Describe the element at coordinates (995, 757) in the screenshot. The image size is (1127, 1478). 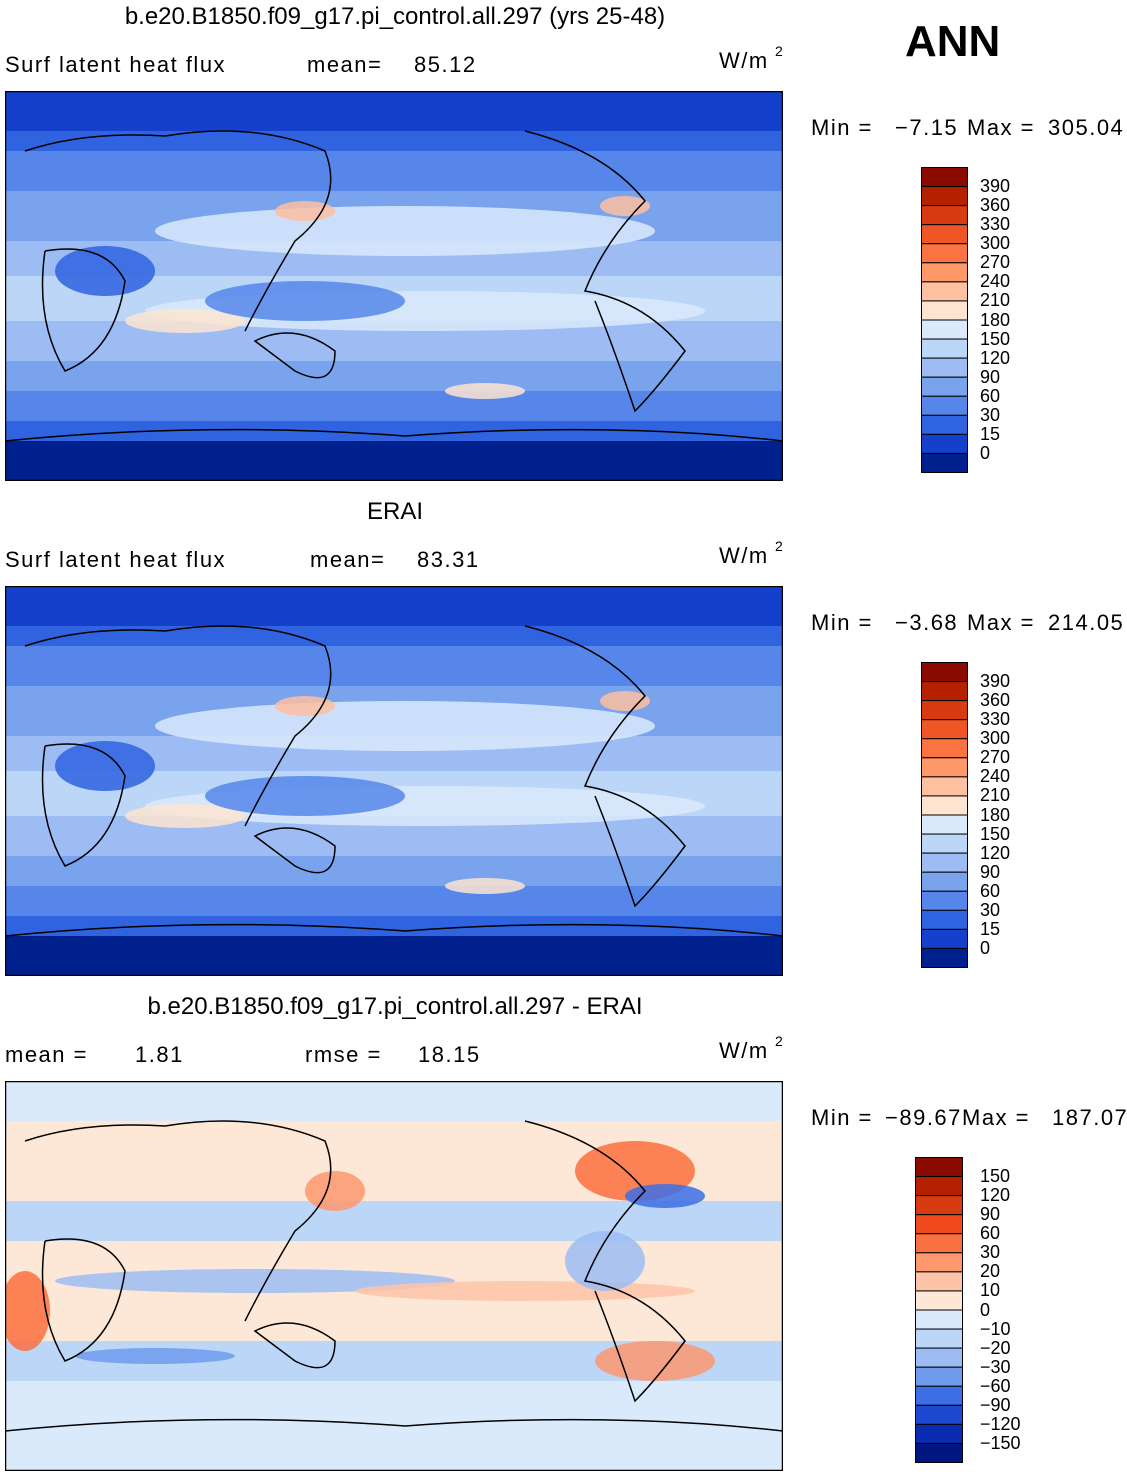
I see `colorbar-label: 270` at that location.